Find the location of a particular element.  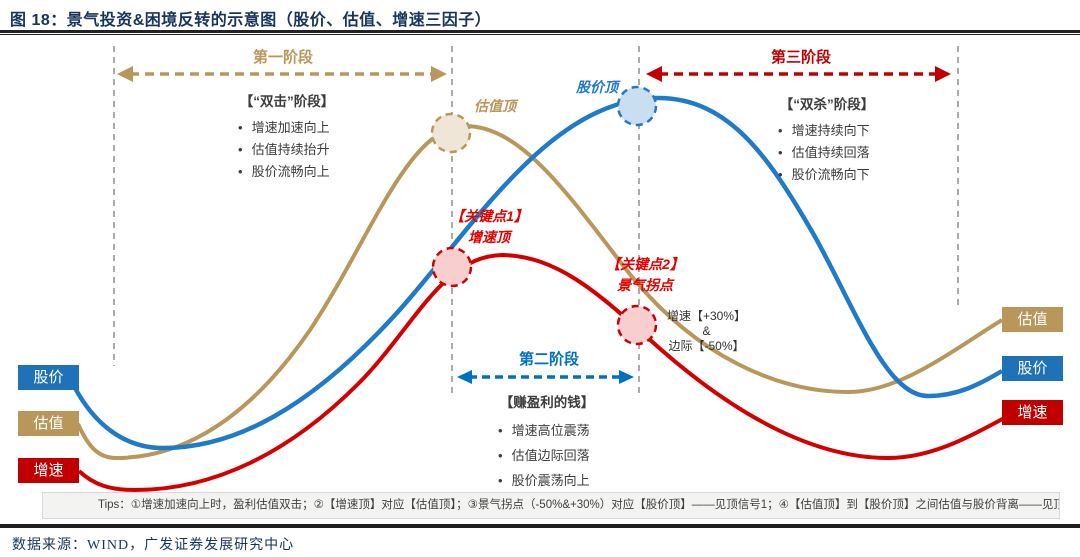

bullet-item: 增速加速向上 is located at coordinates (320, 128).